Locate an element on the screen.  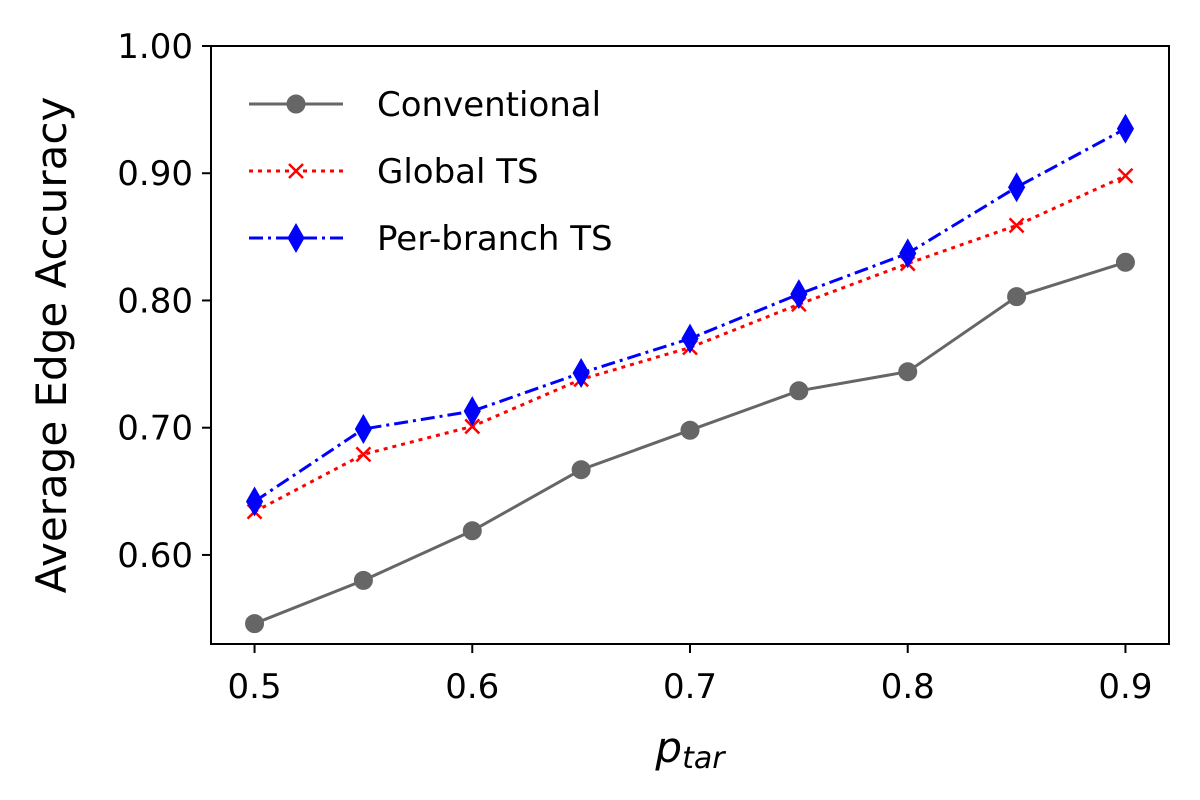
x-tick-label: 0.5 is located at coordinates (255, 687).